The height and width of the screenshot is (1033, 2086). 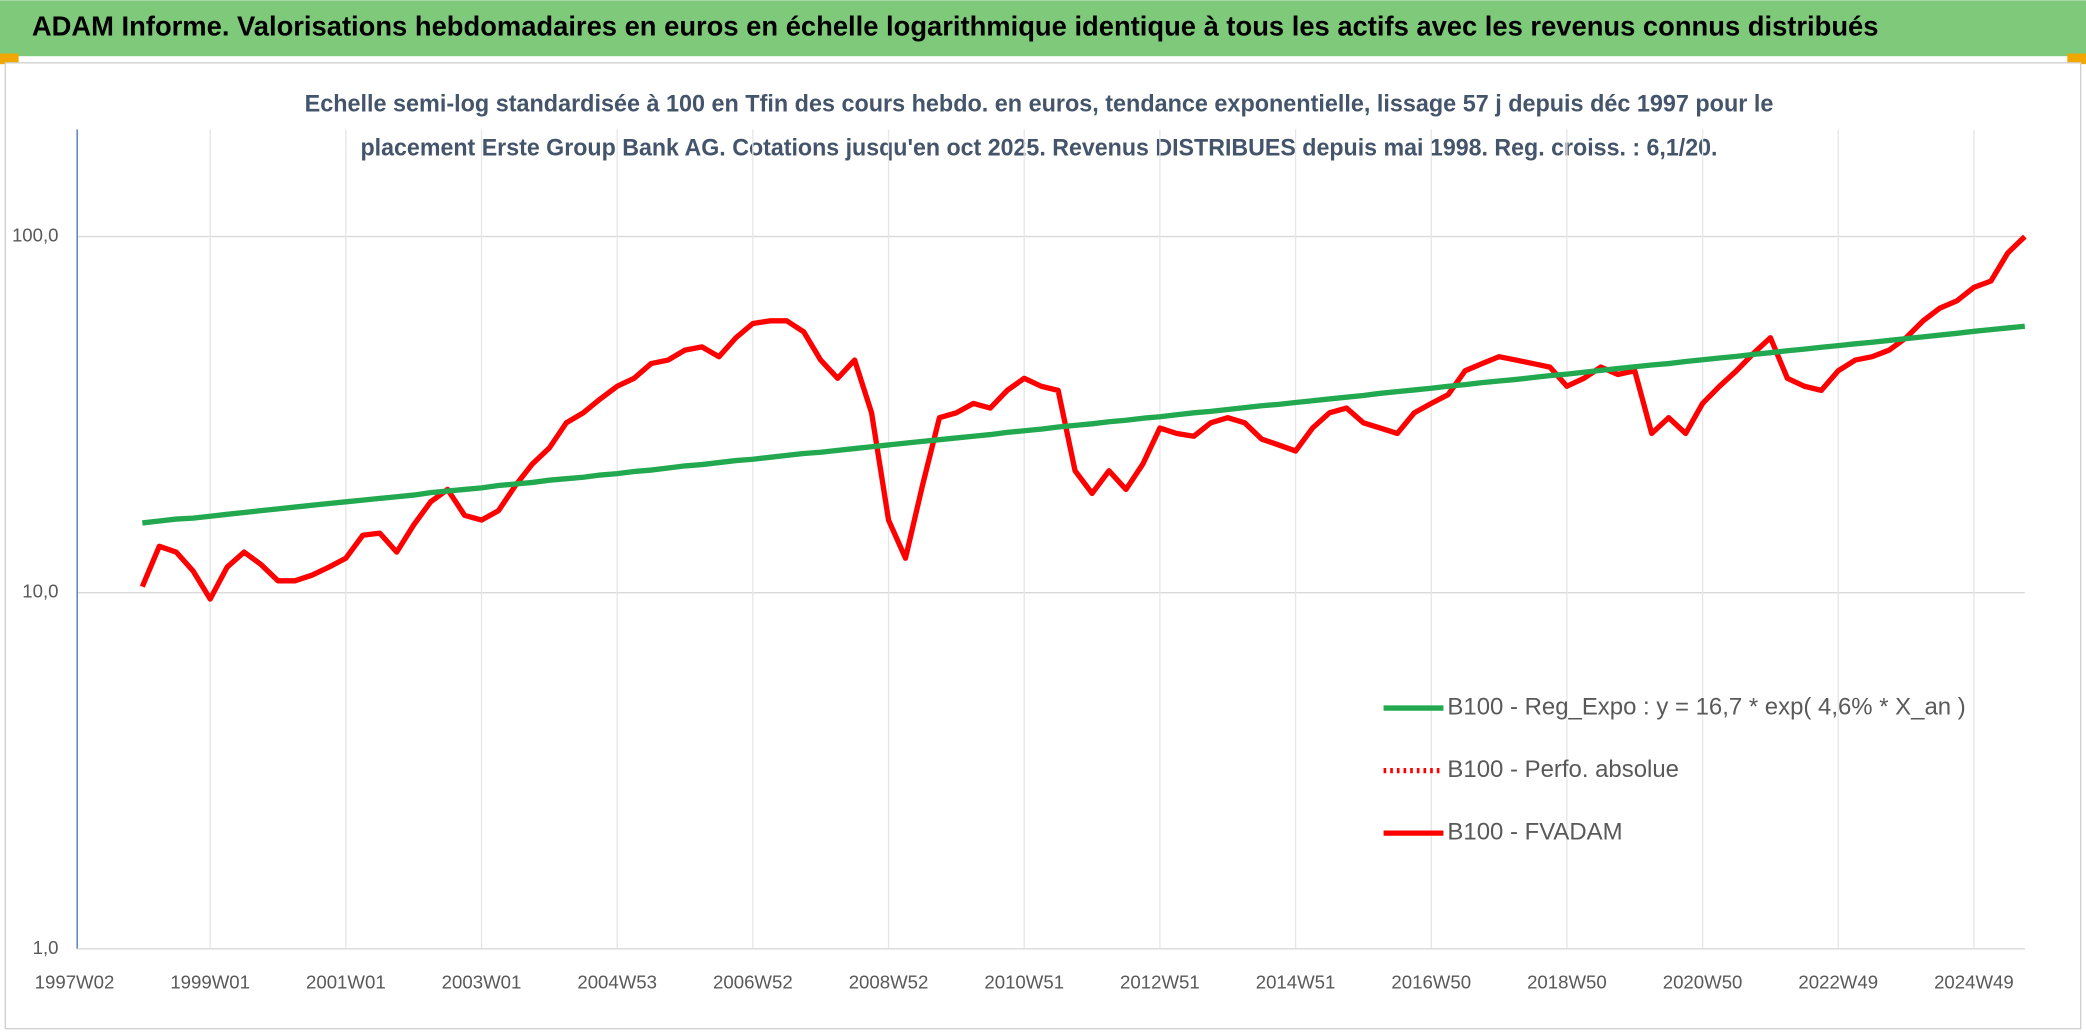 What do you see at coordinates (1563, 769) in the screenshot?
I see `legend-label: B100 - Perfo. absolue` at bounding box center [1563, 769].